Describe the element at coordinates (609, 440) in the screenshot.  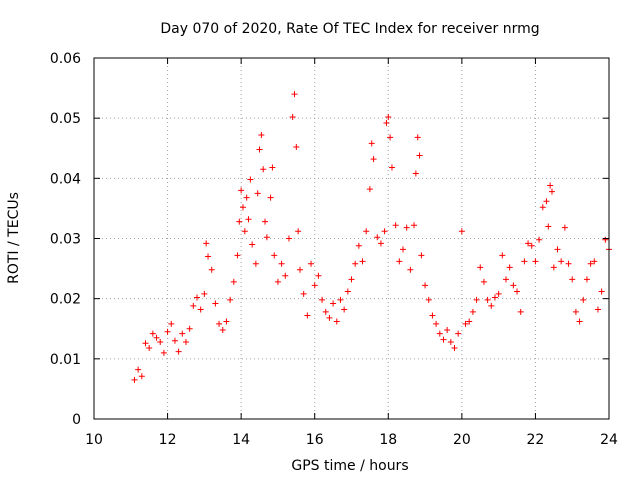
I see `x-tick-label: 24` at that location.